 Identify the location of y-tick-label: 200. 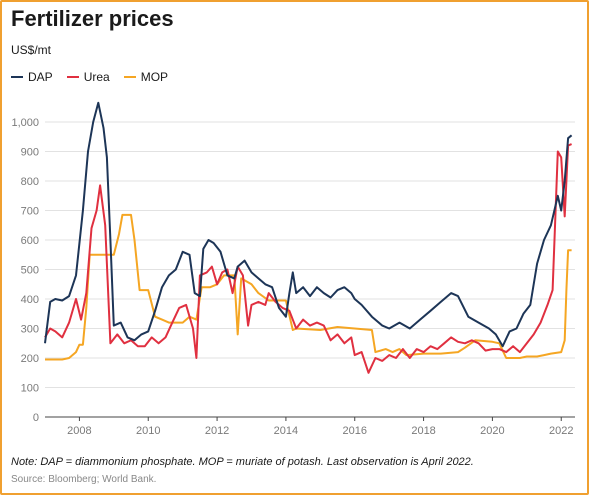
(30, 359).